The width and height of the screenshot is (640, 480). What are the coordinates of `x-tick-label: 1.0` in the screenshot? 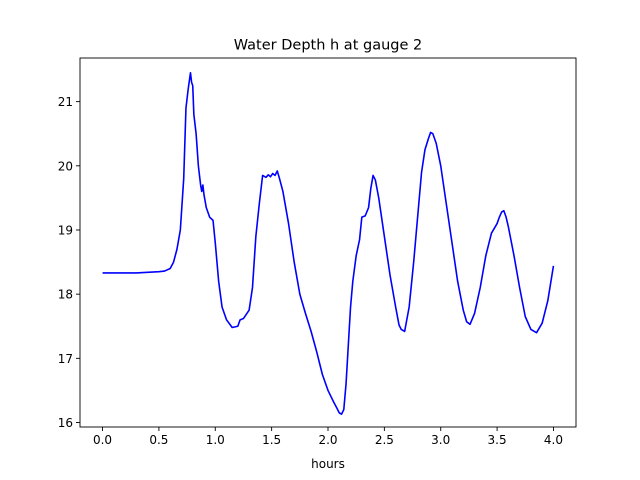 It's located at (215, 440).